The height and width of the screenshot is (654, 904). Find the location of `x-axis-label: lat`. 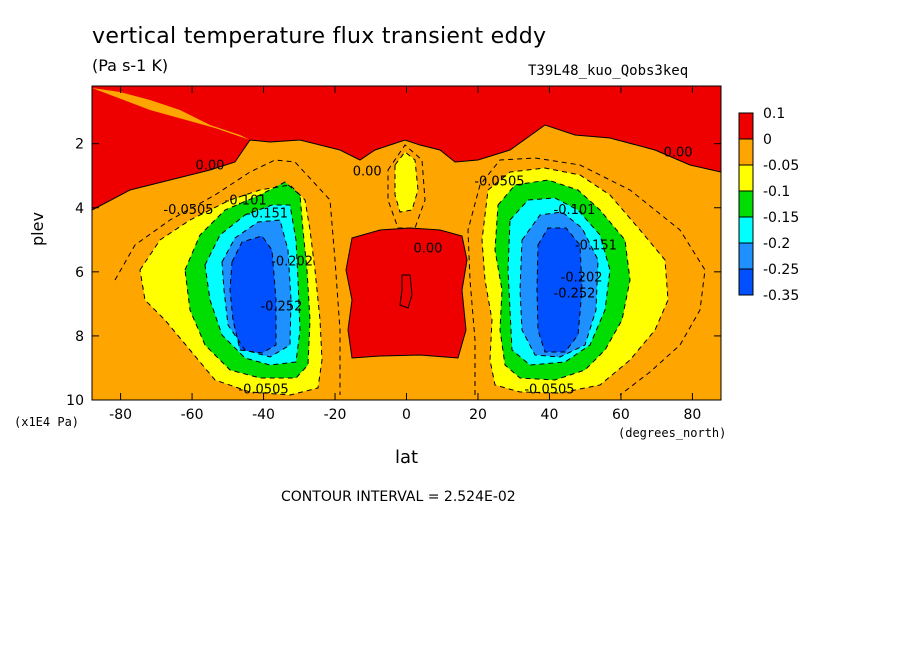

x-axis-label: lat is located at coordinates (407, 457).